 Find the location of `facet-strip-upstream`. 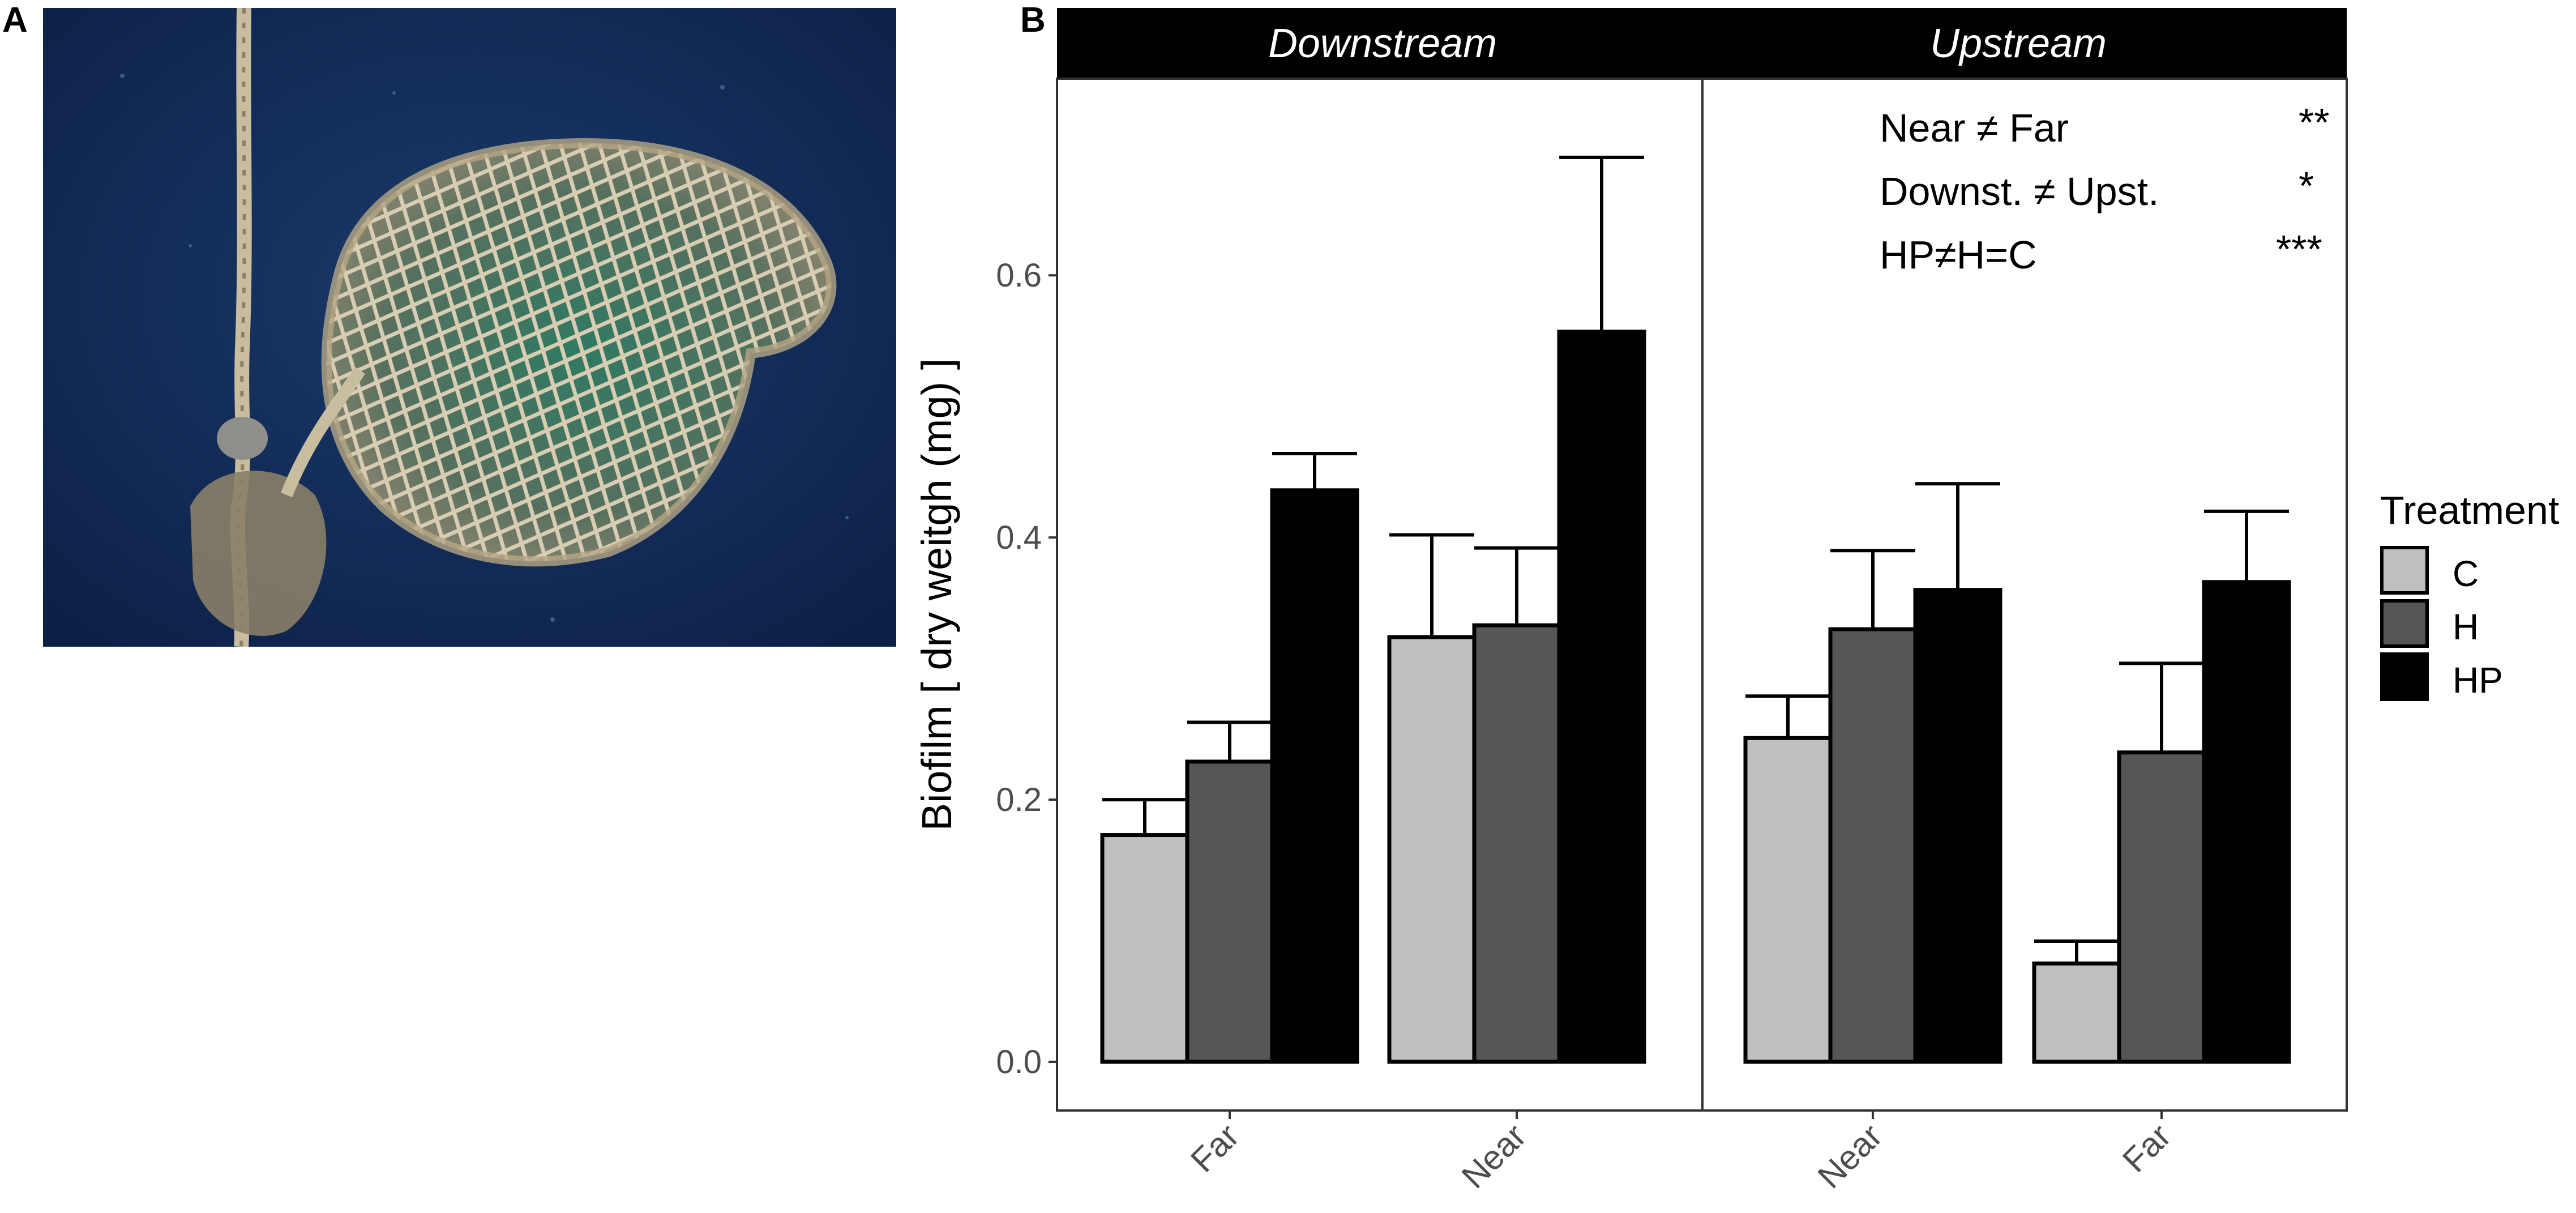

facet-strip-upstream is located at coordinates (2024, 43).